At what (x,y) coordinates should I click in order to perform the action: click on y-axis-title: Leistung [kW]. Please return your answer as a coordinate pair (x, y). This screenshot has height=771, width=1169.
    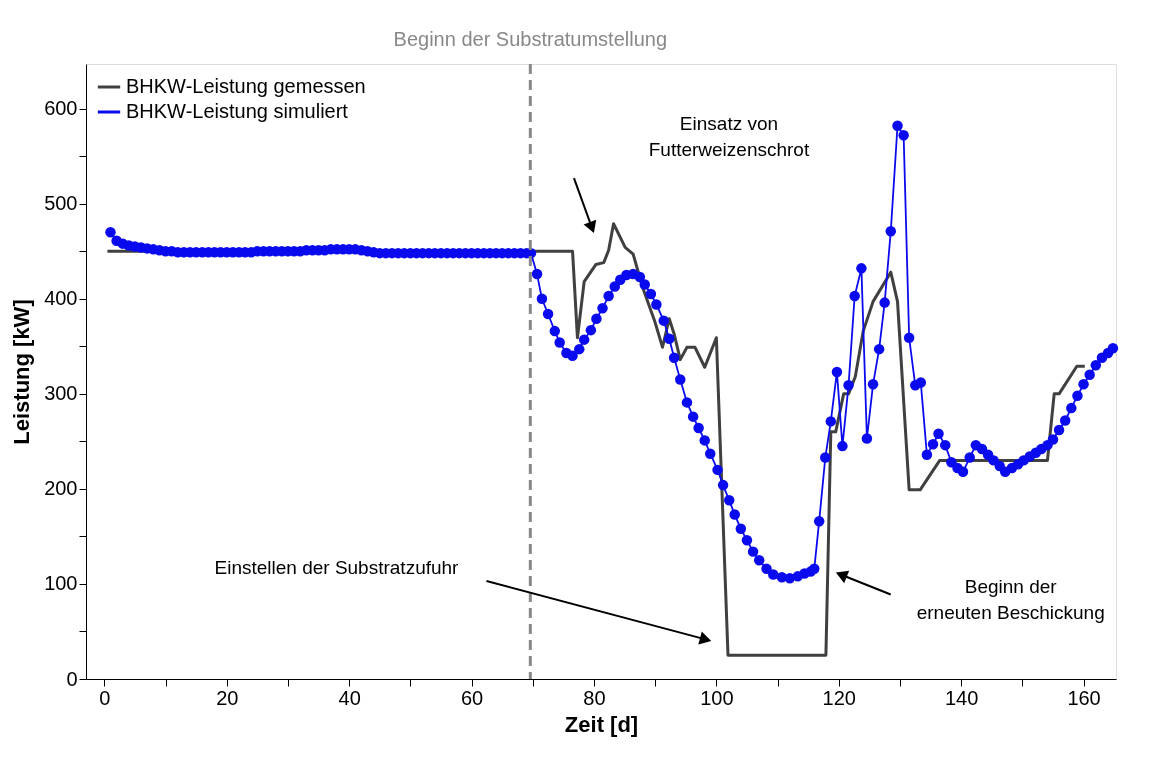
    Looking at the image, I should click on (22, 372).